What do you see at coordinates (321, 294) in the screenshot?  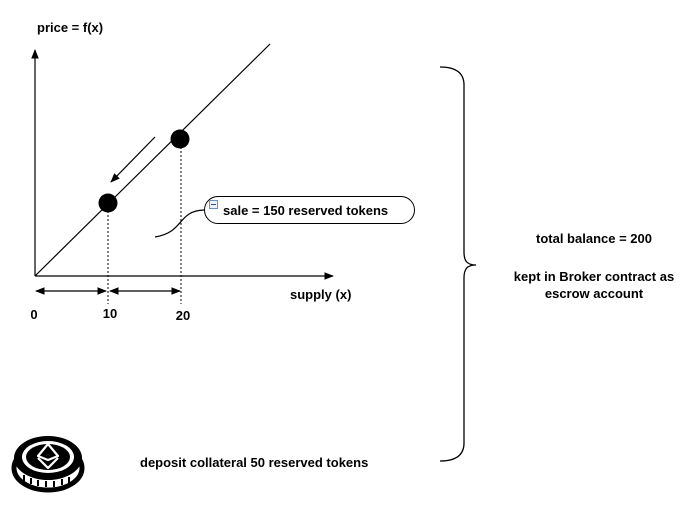 I see `x-axis-label: supply (x)` at bounding box center [321, 294].